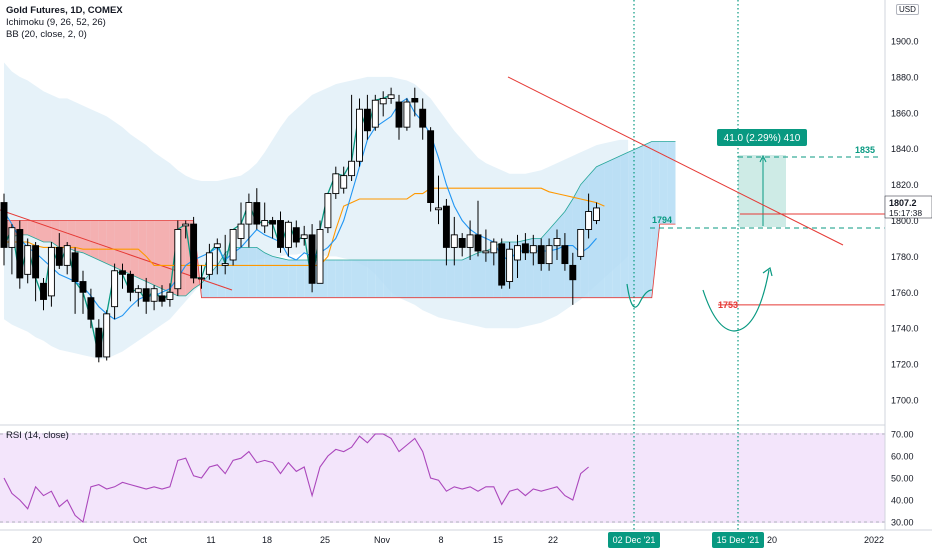 This screenshot has height=550, width=932. Describe the element at coordinates (902, 479) in the screenshot. I see `rsi-tick-label: 50.00` at that location.